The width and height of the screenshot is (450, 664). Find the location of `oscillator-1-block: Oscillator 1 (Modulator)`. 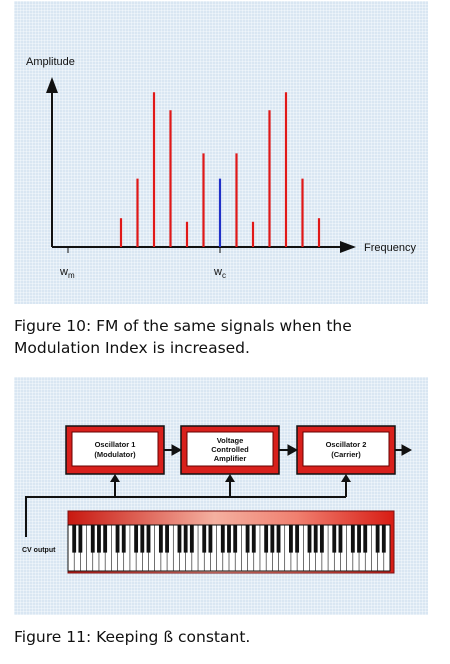

oscillator-1-block: Oscillator 1 (Modulator) is located at coordinates (115, 450).